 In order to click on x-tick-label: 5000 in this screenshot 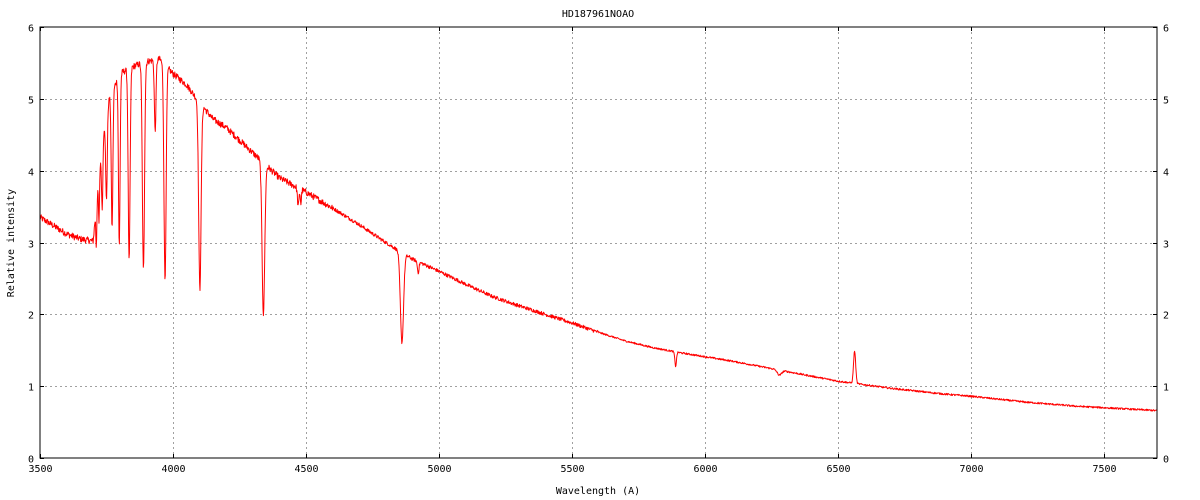, I will do `click(439, 469)`.